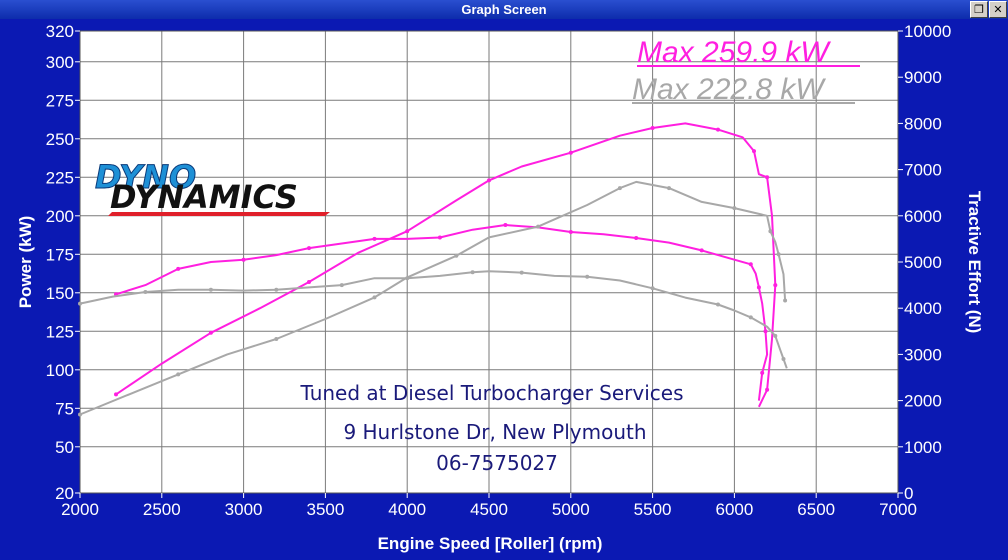 The image size is (1008, 560). I want to click on y2-tick-label: 8000, so click(923, 123).